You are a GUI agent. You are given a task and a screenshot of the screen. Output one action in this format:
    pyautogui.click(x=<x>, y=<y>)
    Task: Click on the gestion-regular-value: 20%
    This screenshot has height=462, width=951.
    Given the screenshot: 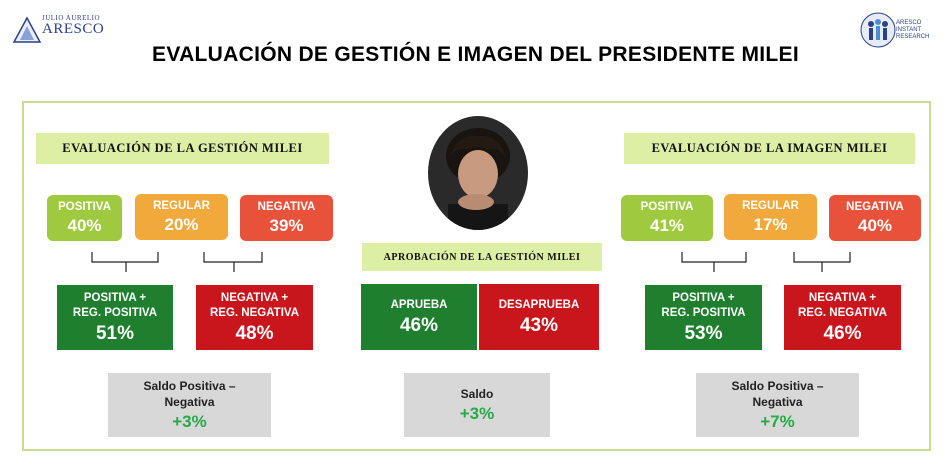 What is the action you would take?
    pyautogui.click(x=181, y=224)
    